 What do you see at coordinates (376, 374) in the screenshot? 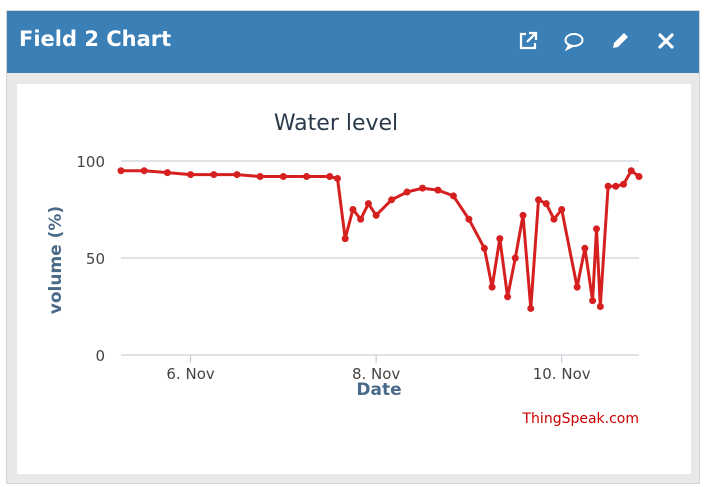
I see `x-tick-label: 8. Nov` at bounding box center [376, 374].